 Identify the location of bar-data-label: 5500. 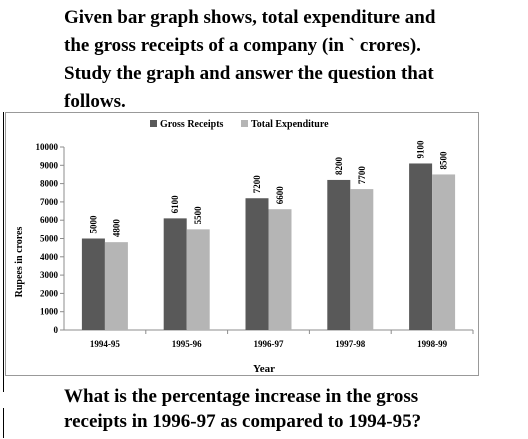
(198, 215).